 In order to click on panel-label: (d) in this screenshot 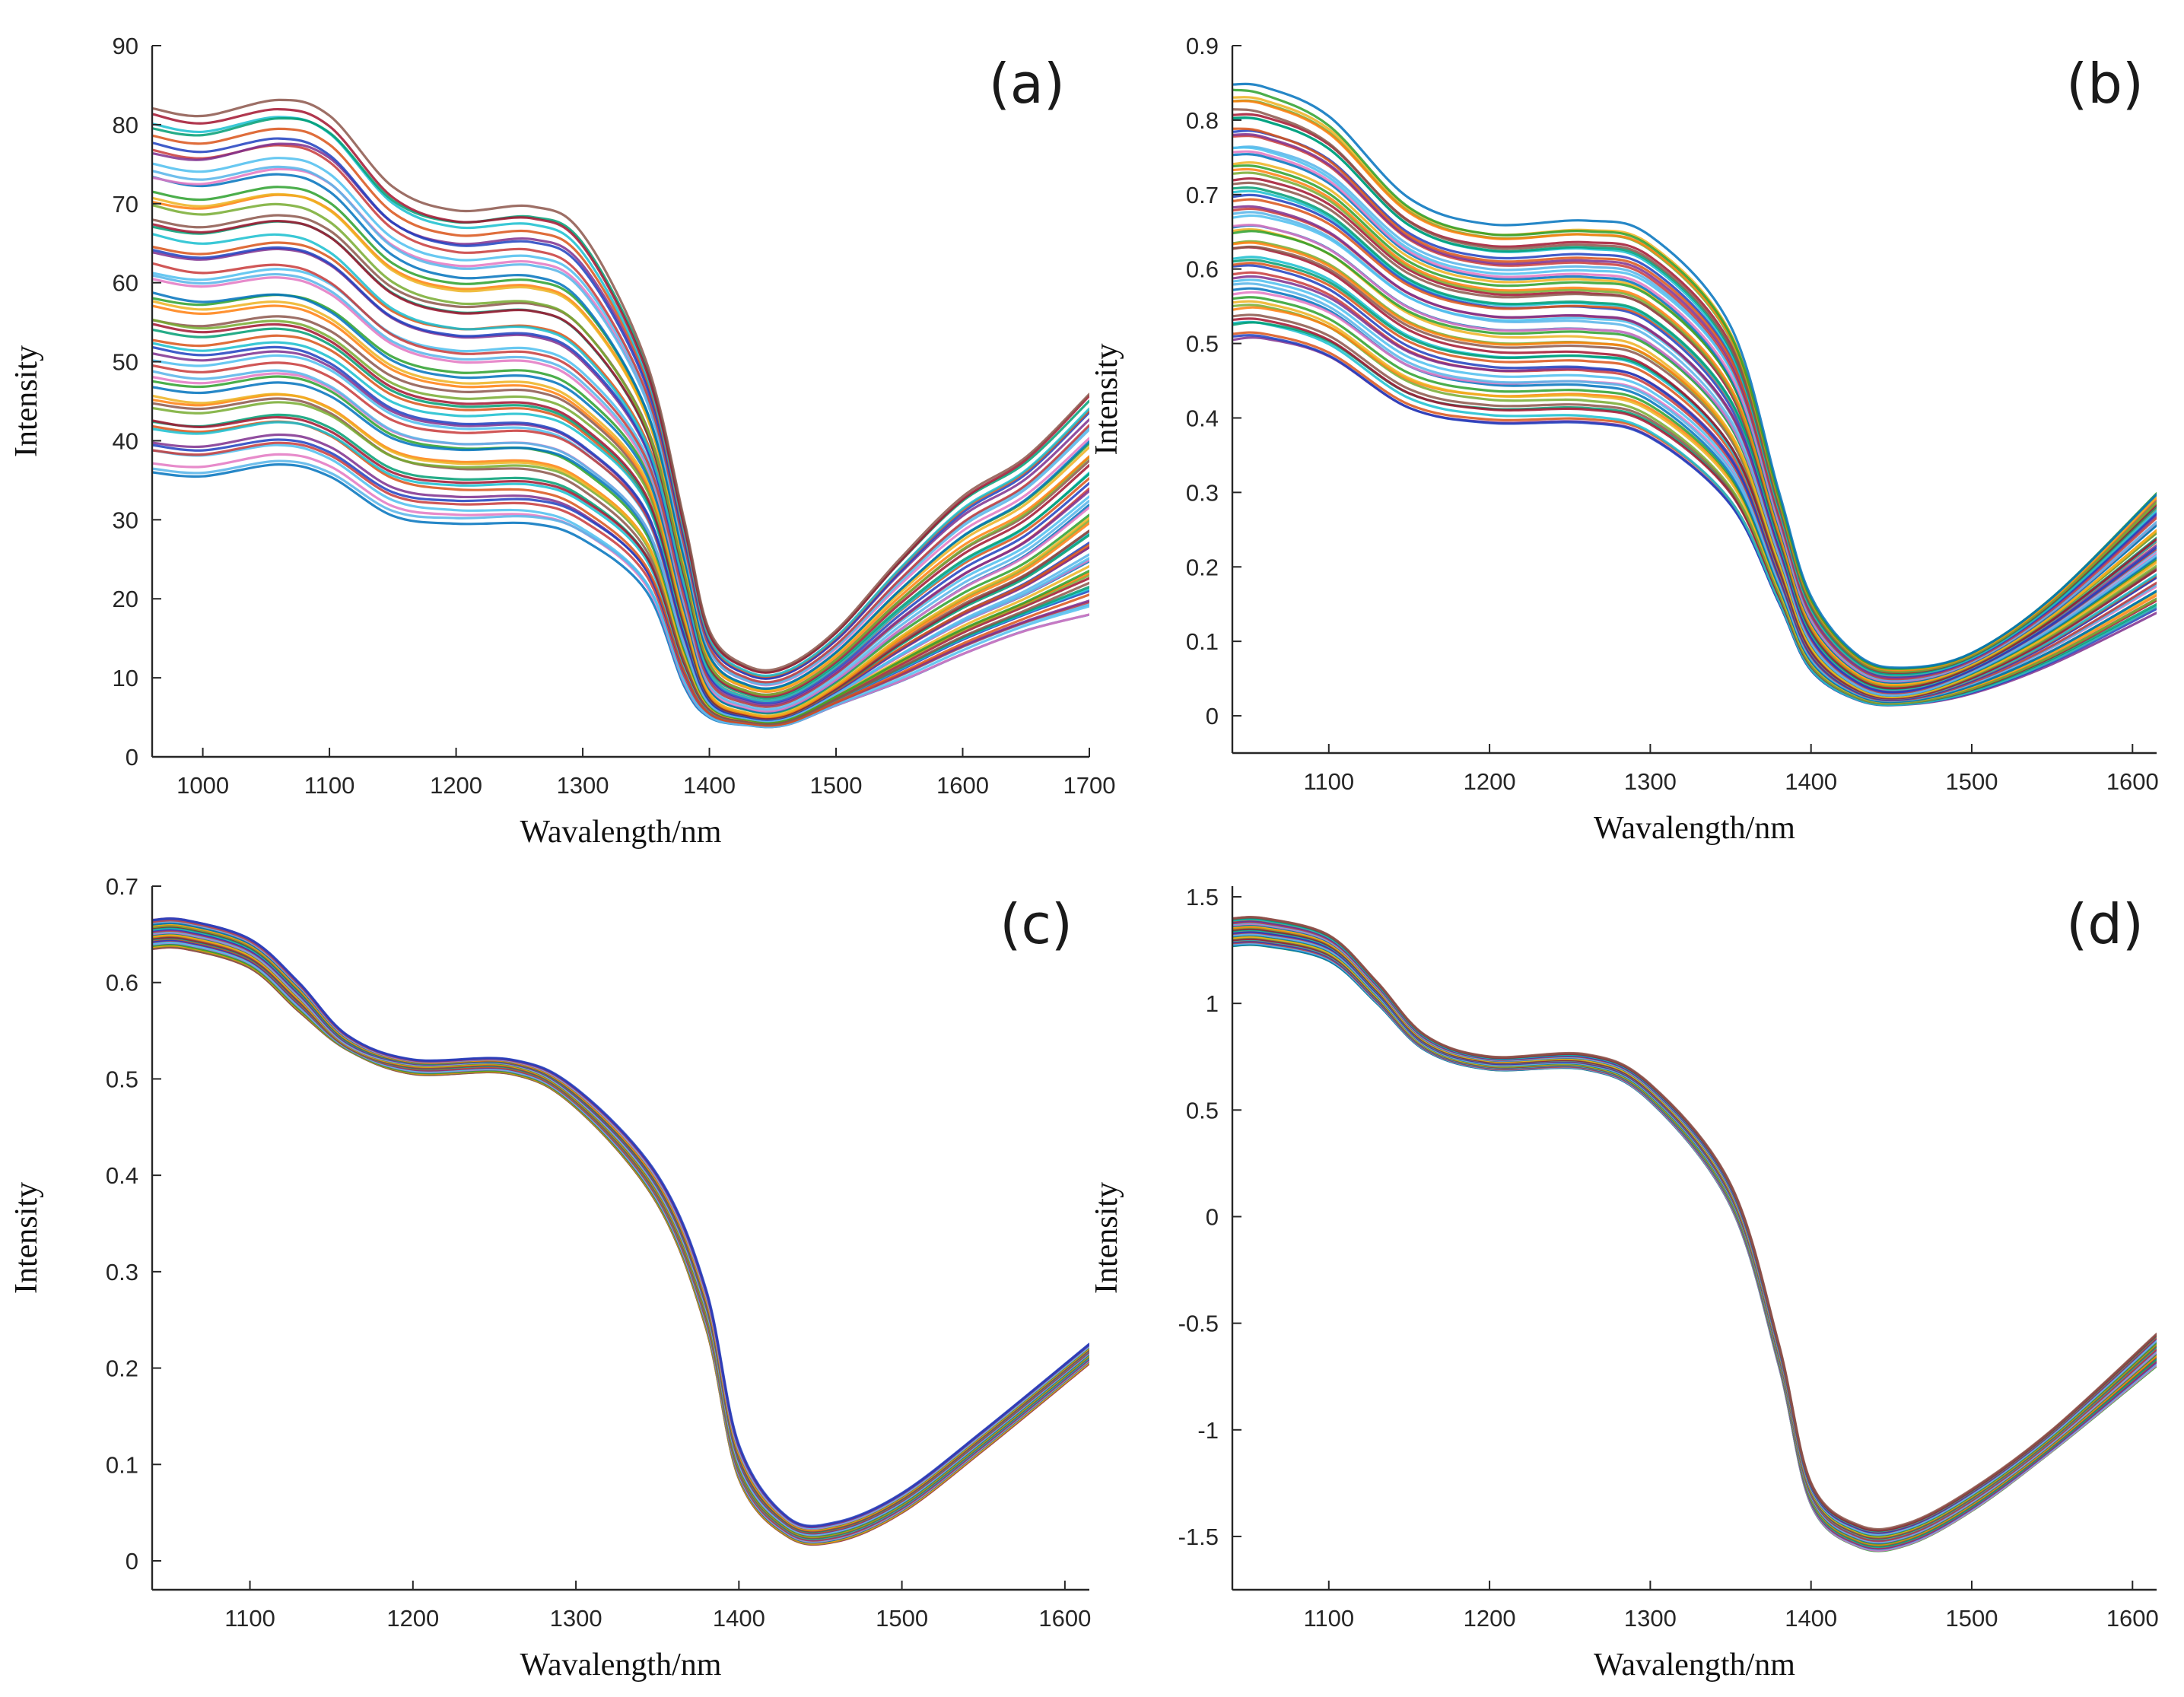, I will do `click(2105, 924)`.